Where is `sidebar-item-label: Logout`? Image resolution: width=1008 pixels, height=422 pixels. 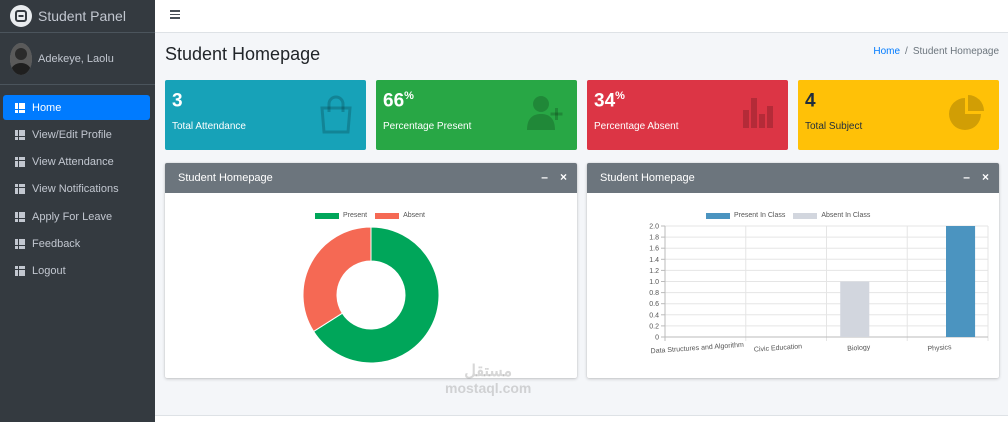 sidebar-item-label: Logout is located at coordinates (49, 271).